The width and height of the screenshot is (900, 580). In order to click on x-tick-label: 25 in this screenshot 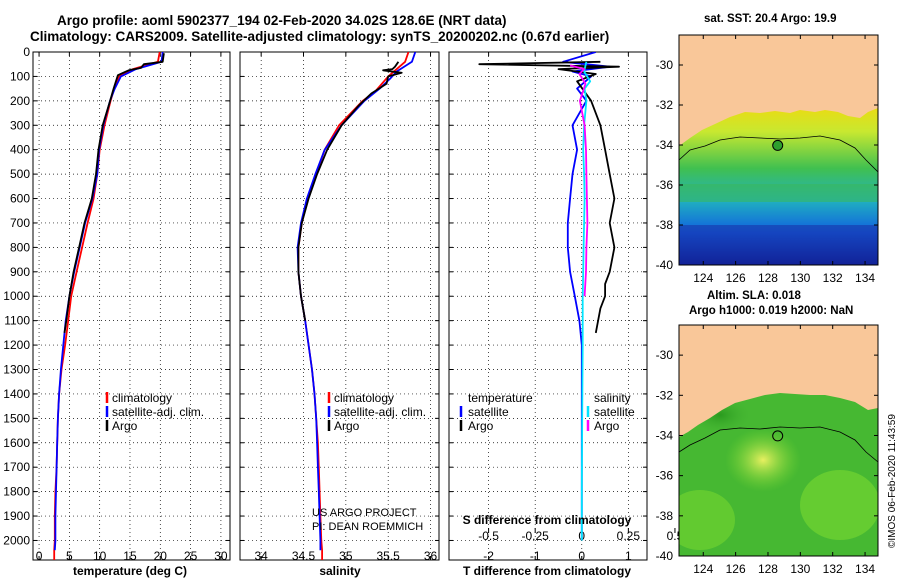, I will do `click(191, 556)`.